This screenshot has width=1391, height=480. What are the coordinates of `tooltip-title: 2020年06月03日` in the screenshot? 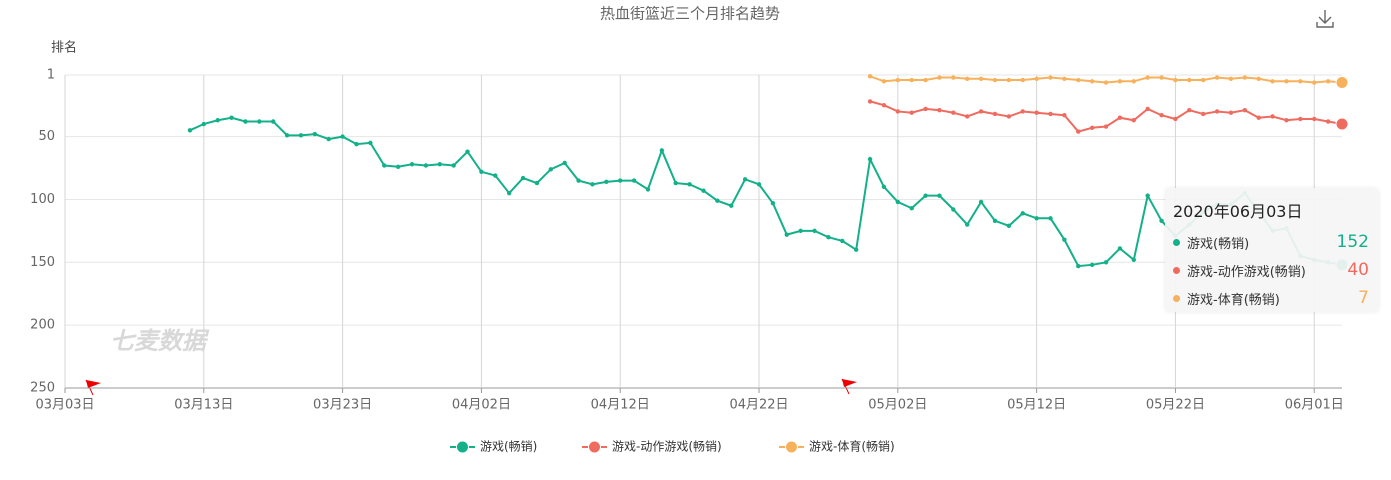 It's located at (1238, 211).